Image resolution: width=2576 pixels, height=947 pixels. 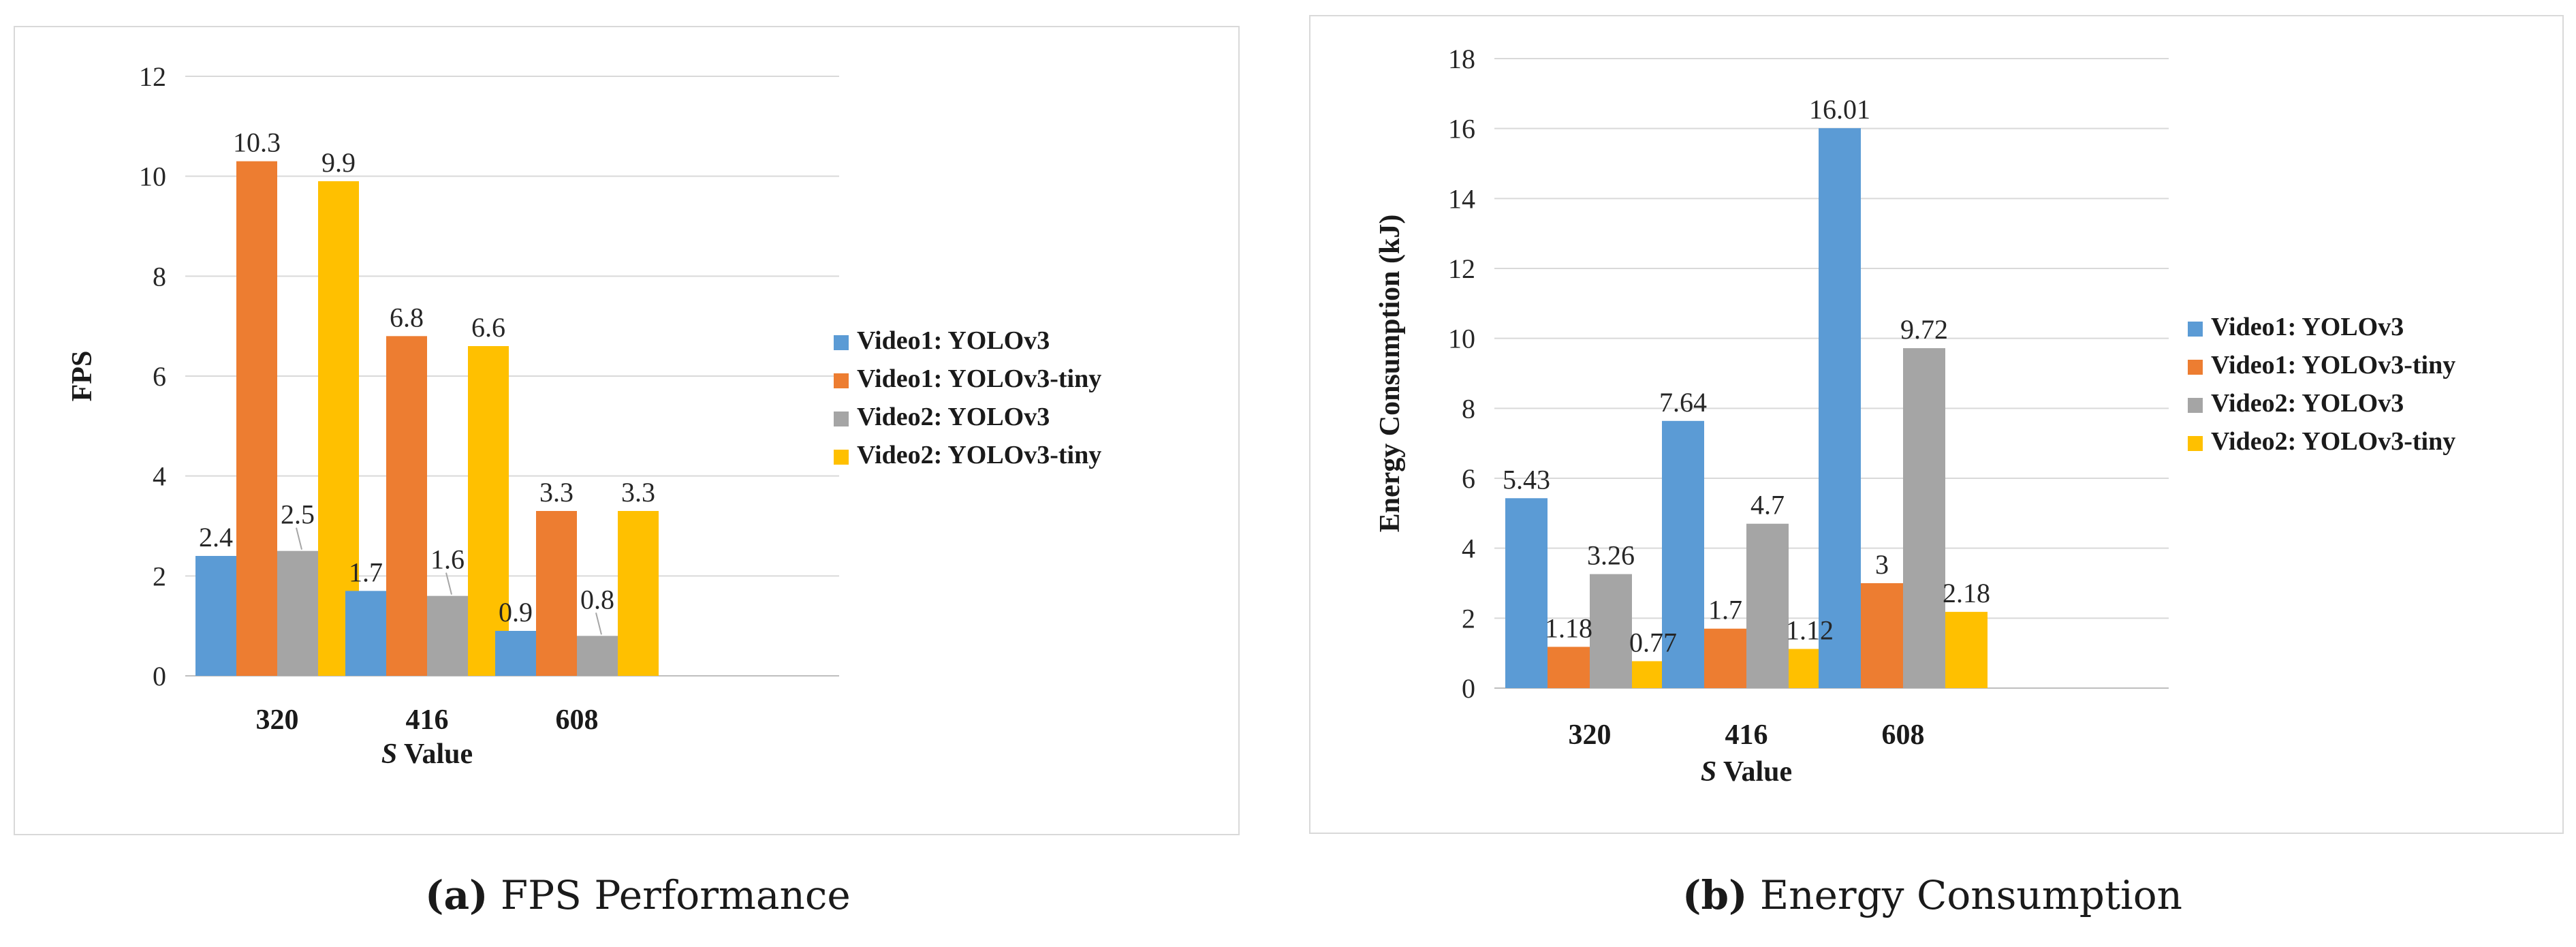 I want to click on energy-category-608: 608, so click(x=1904, y=735).